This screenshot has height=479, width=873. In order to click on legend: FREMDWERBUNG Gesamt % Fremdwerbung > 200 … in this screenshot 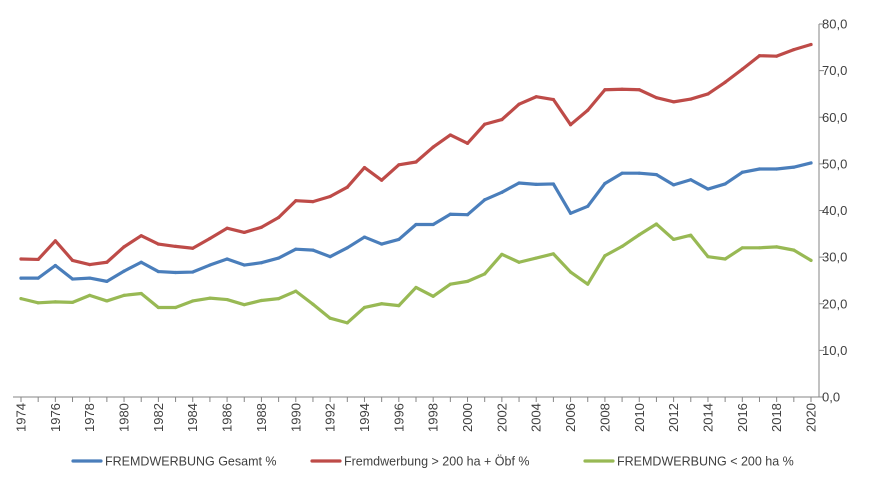, I will do `click(432, 462)`.